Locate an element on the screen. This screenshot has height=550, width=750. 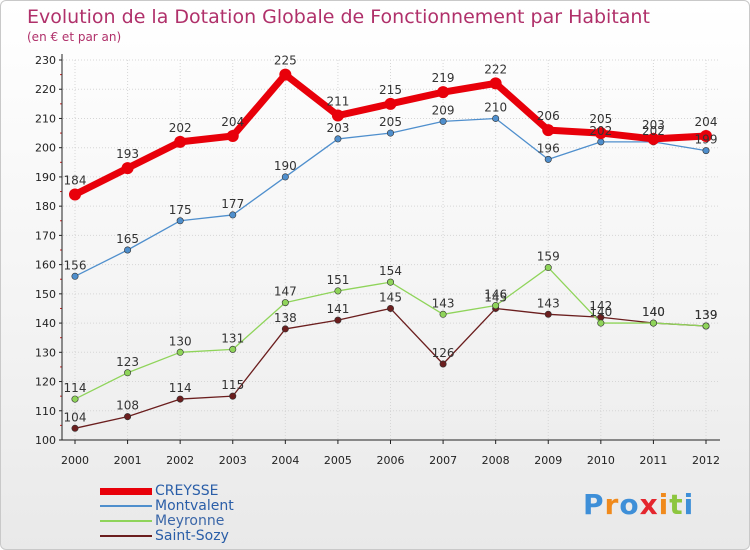
y-tick-label: 220 is located at coordinates (45, 89).